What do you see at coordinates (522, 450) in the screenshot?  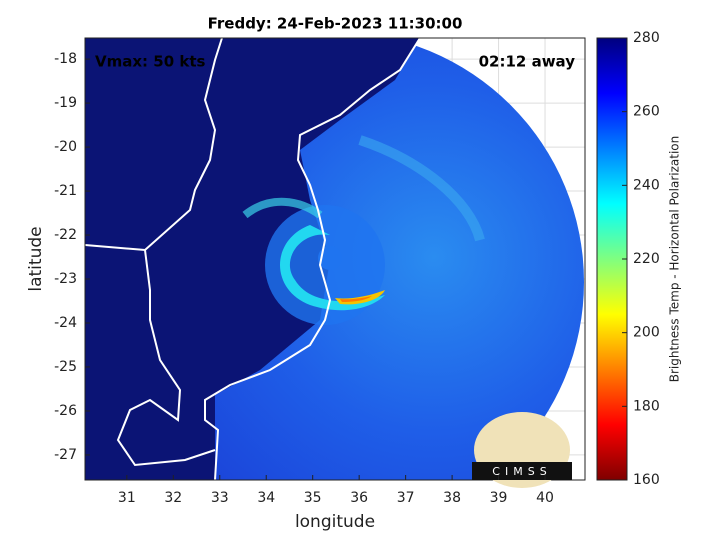 I see `logo: CIMSS` at bounding box center [522, 450].